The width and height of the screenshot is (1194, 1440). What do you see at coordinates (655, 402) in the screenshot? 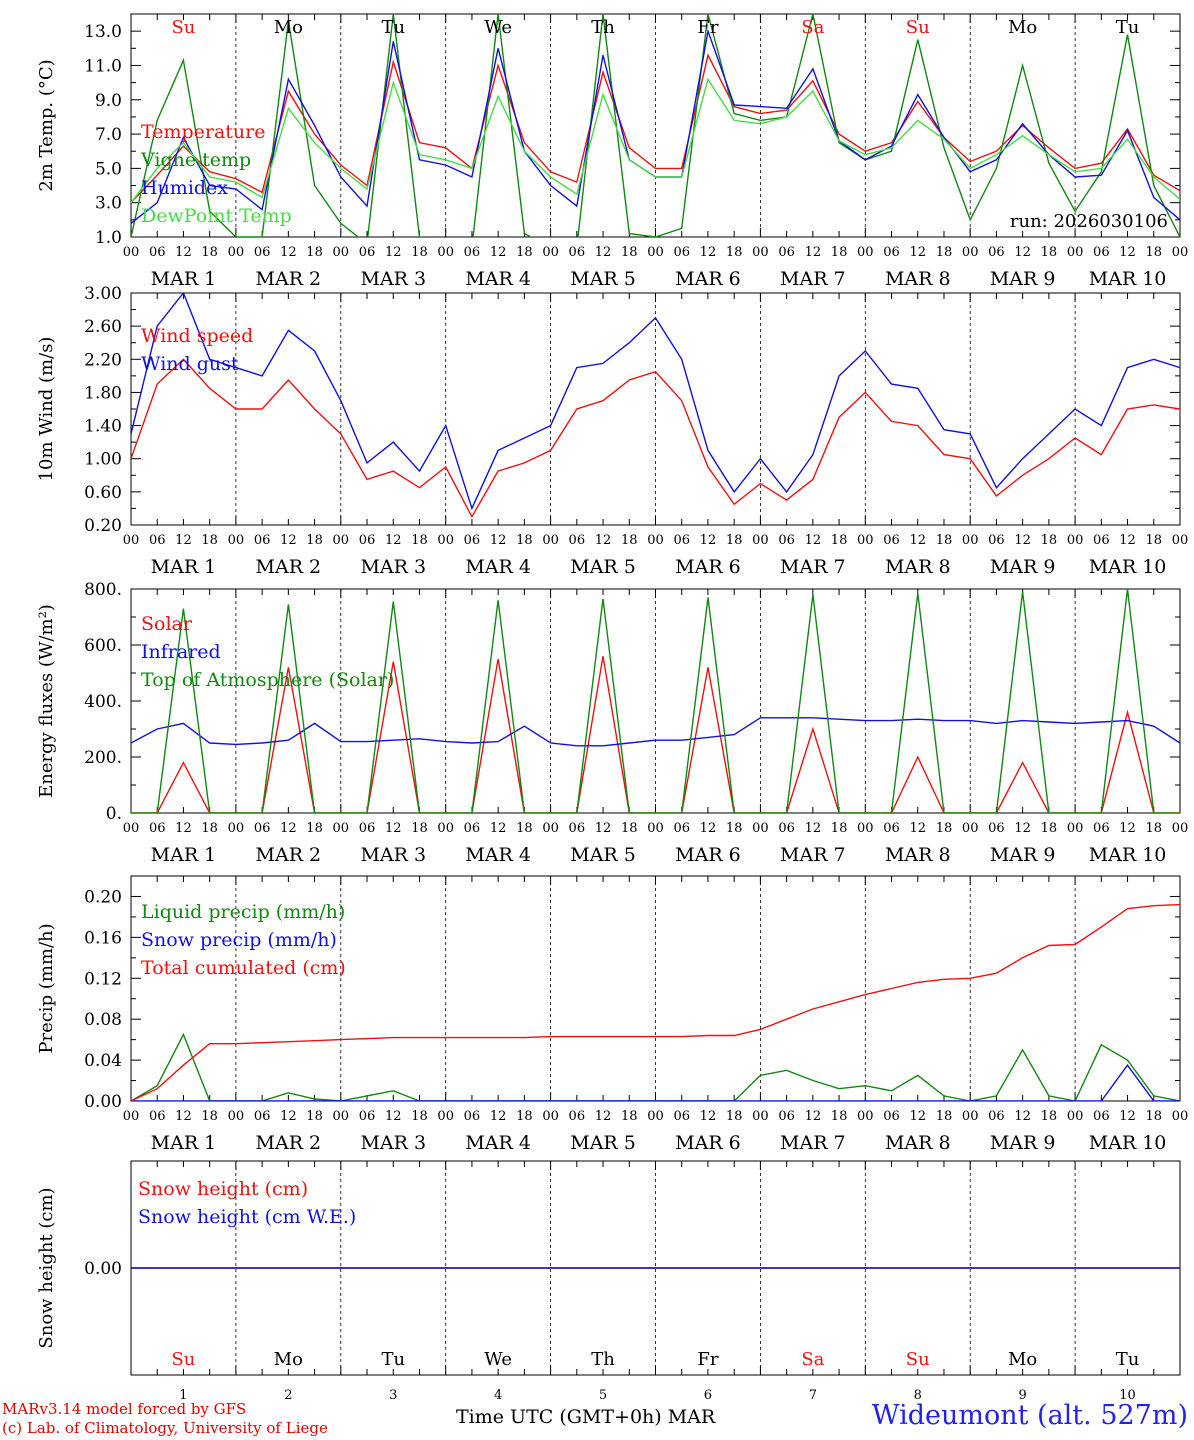
I see `series-line-wind-gust` at bounding box center [655, 402].